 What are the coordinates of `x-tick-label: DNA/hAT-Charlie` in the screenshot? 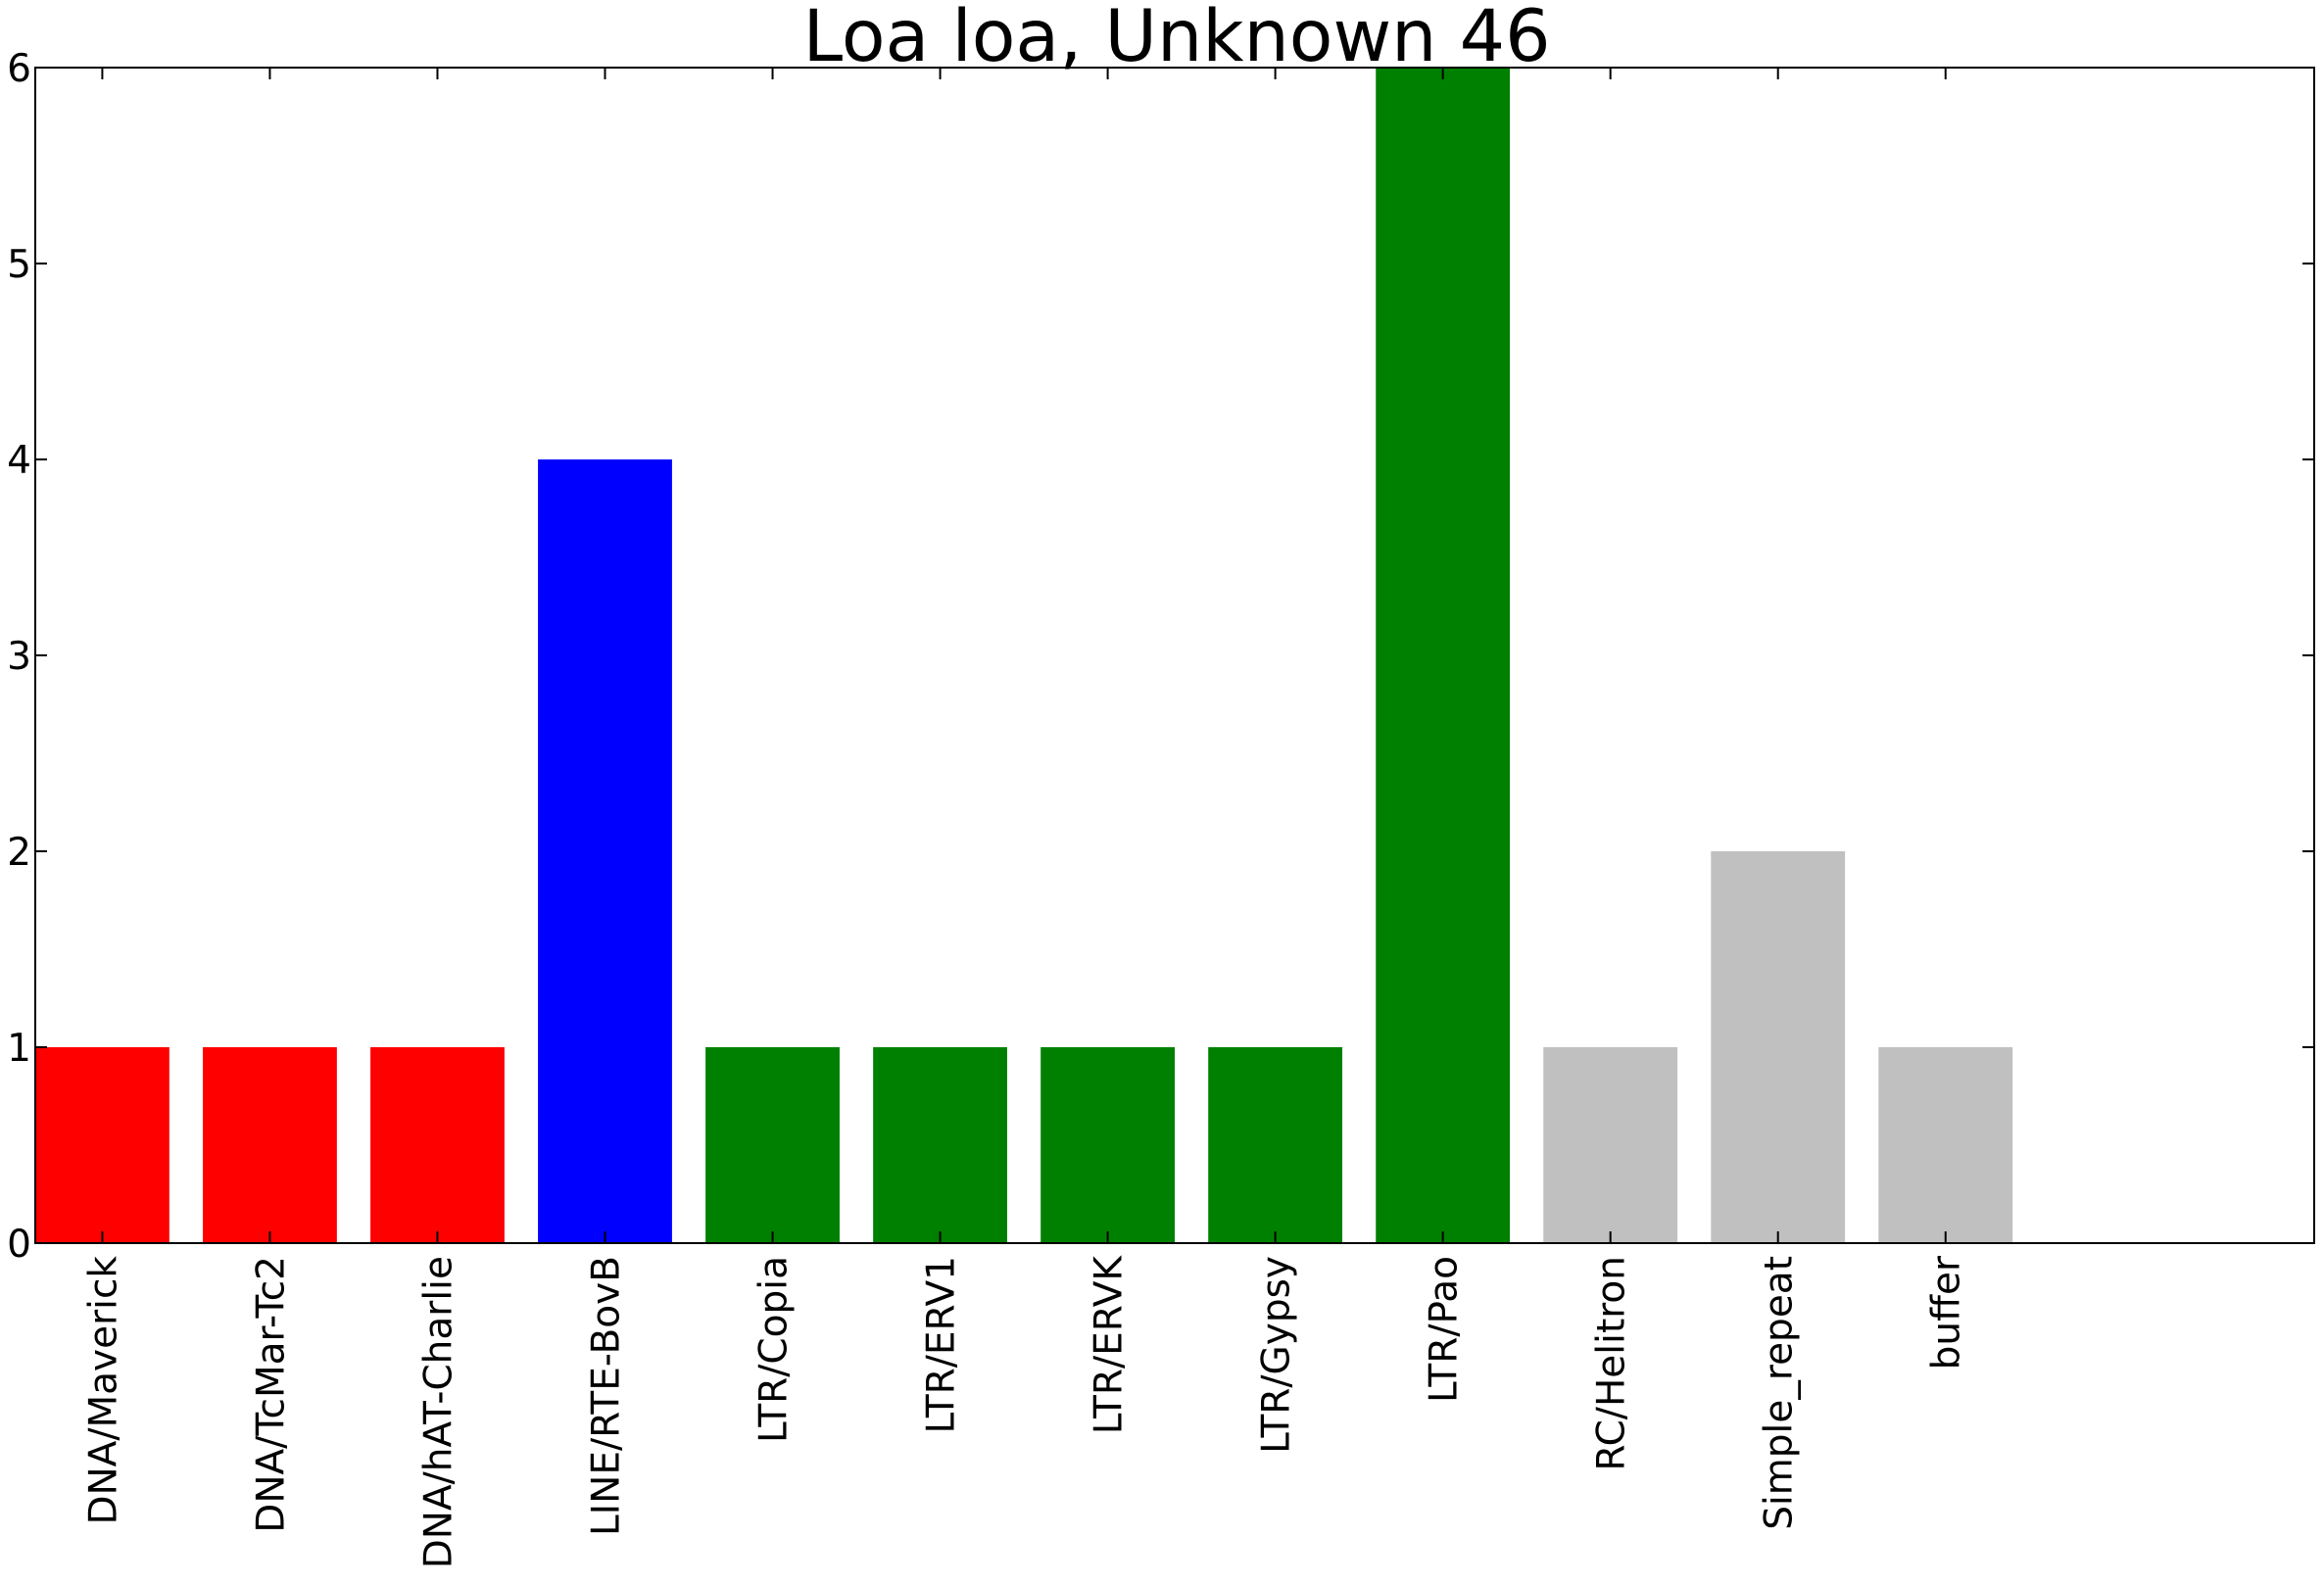 It's located at (438, 1412).